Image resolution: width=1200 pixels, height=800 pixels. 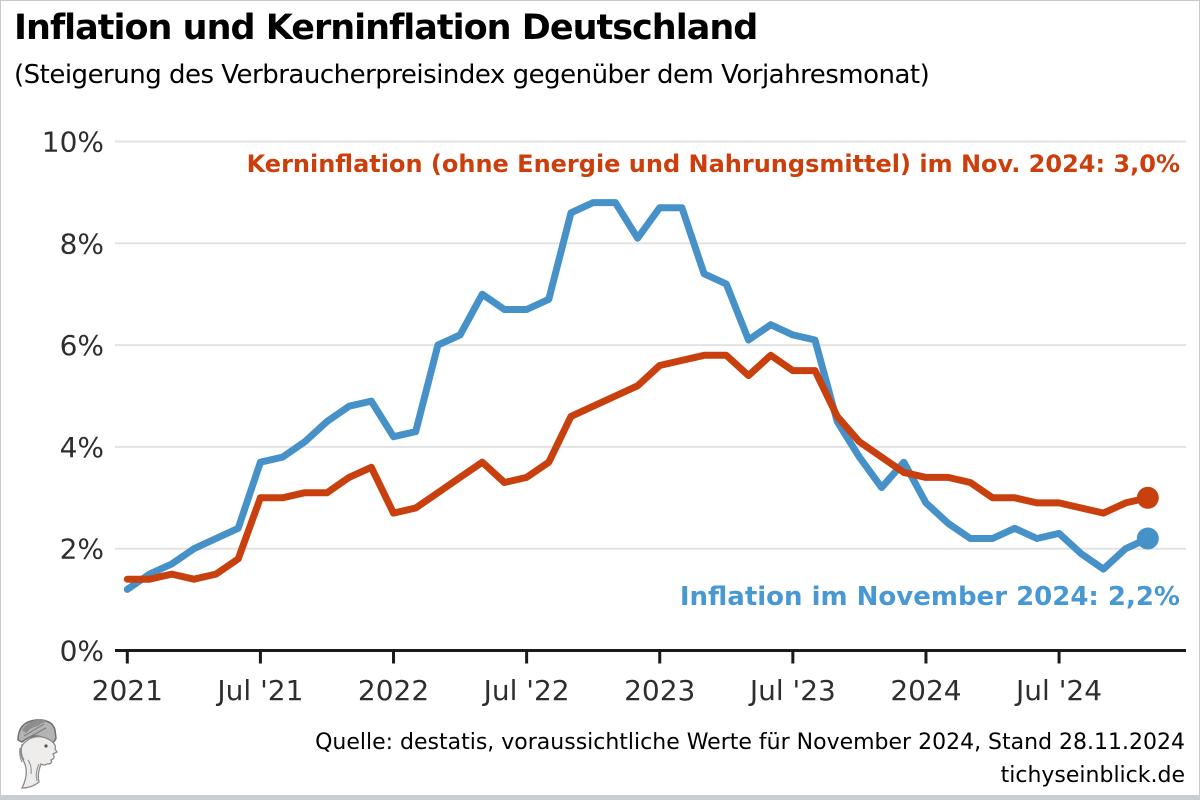 What do you see at coordinates (792, 690) in the screenshot?
I see `x-tick-label-Jul '23: Jul '23` at bounding box center [792, 690].